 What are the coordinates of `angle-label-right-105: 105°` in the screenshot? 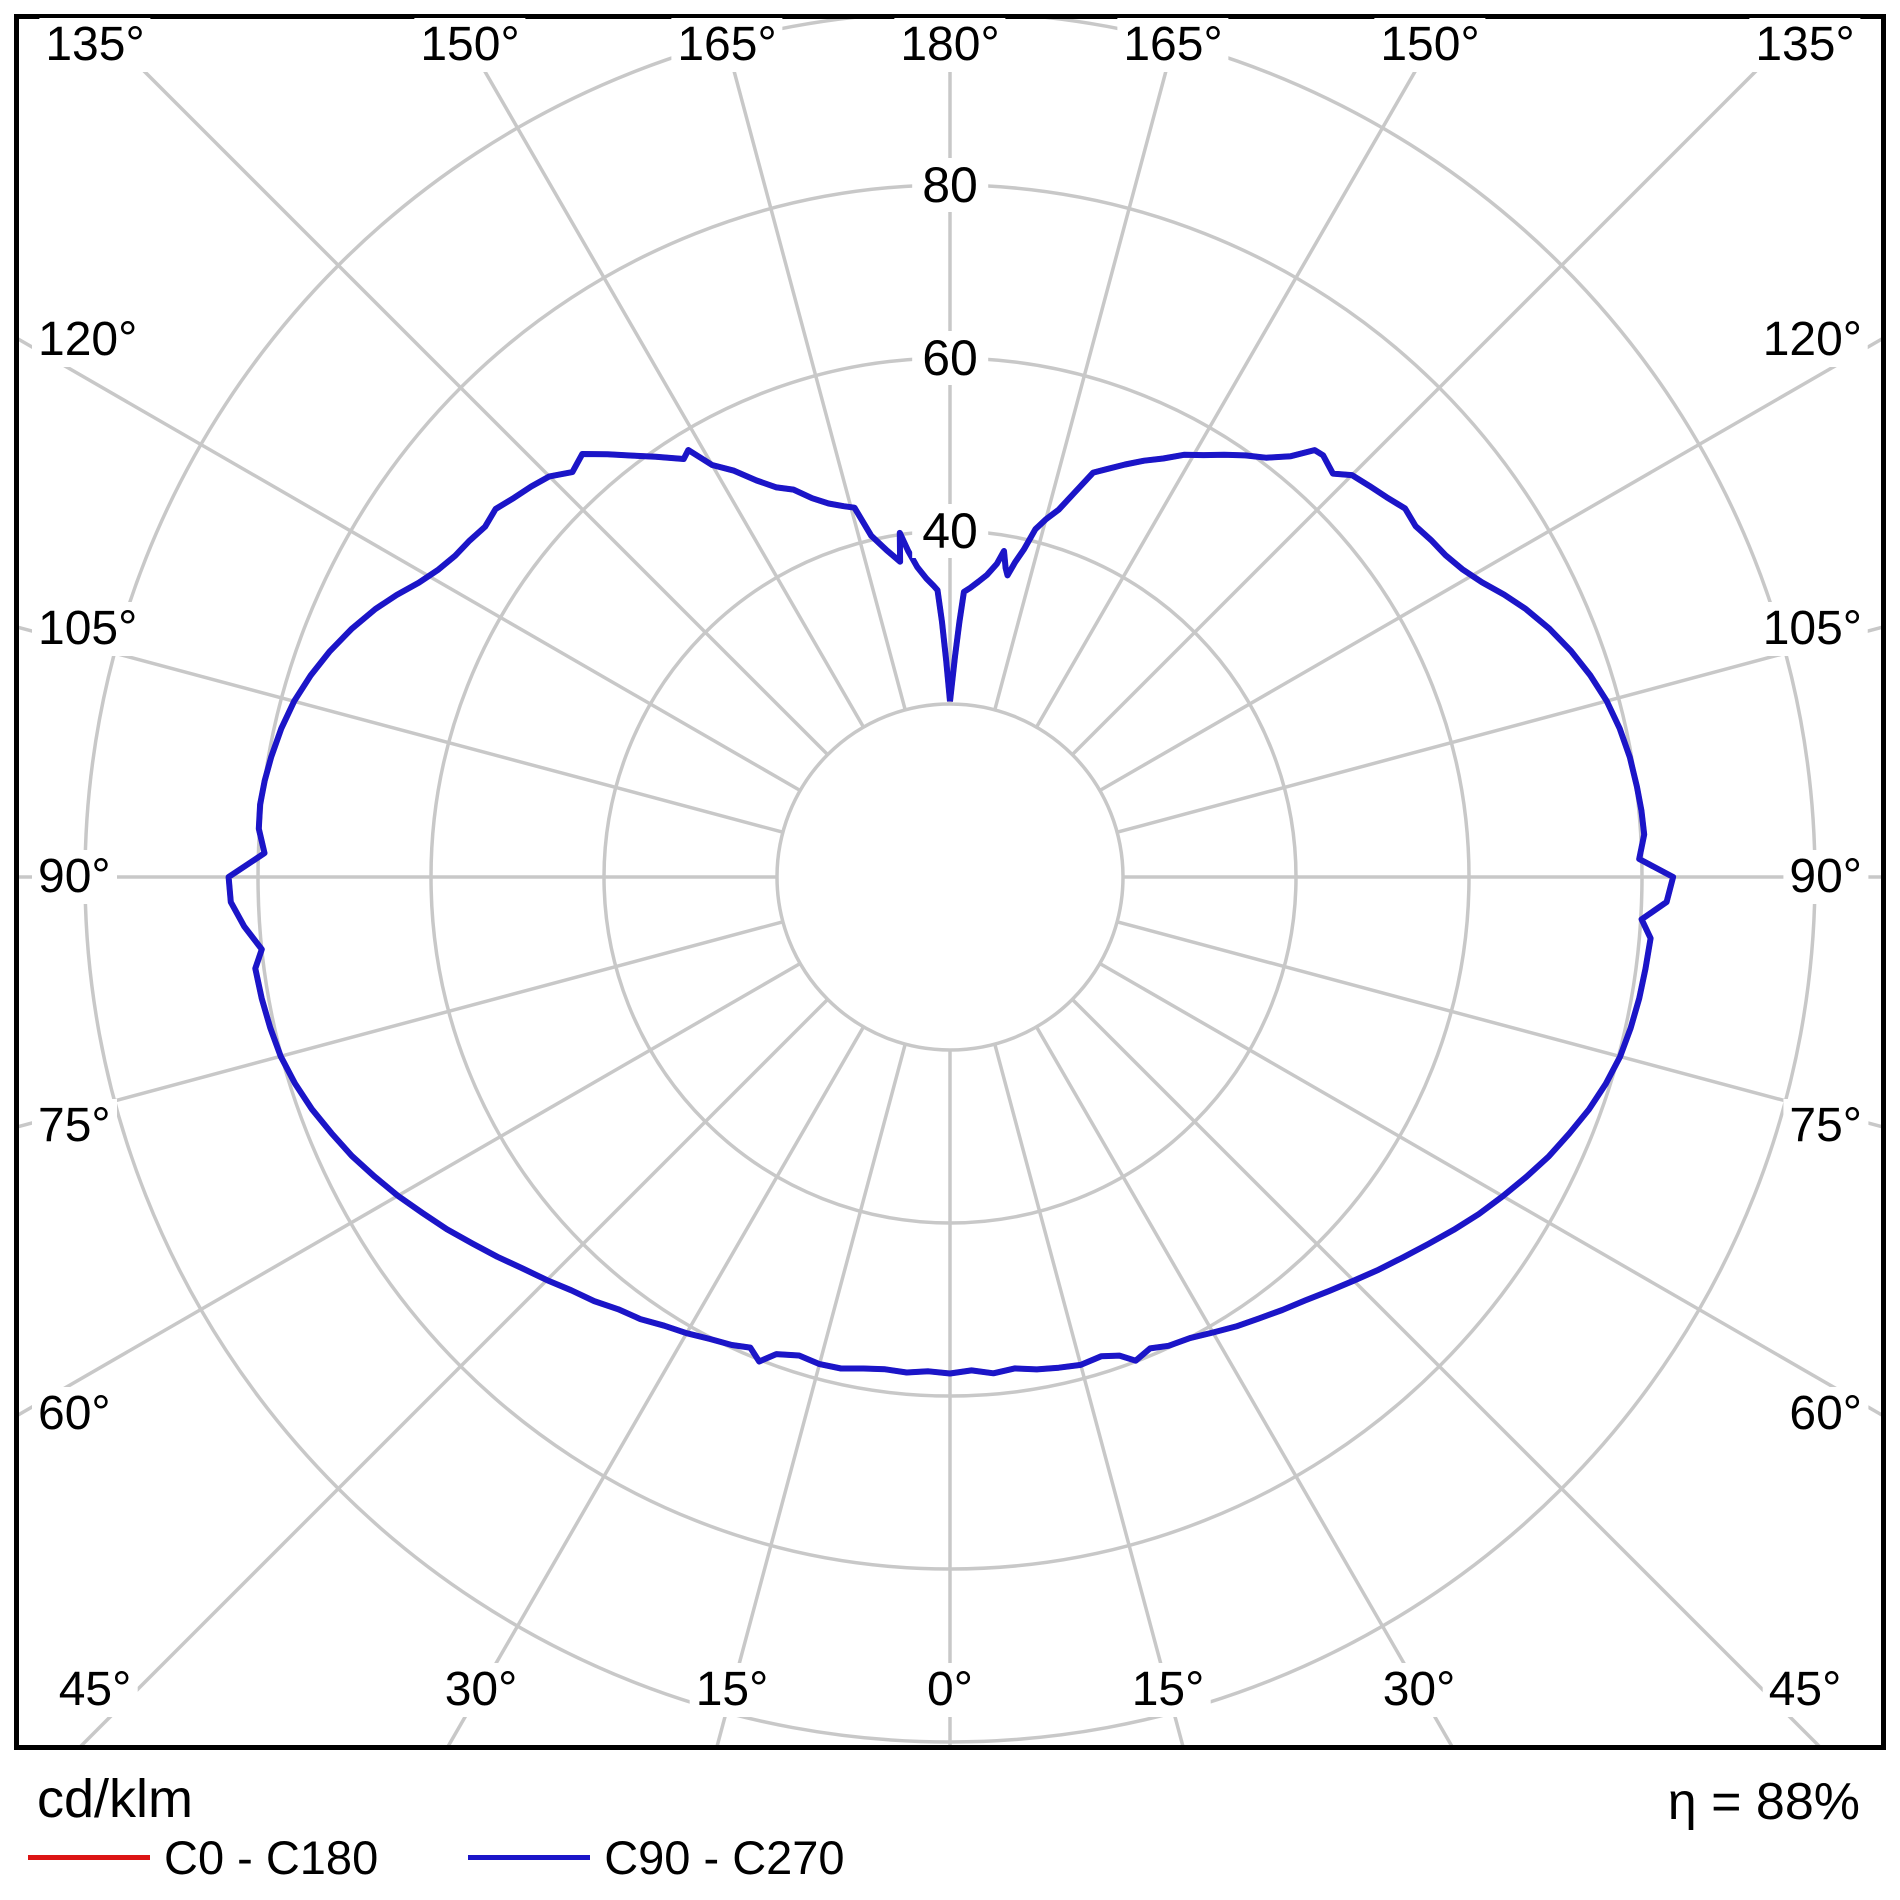 It's located at (1812, 629).